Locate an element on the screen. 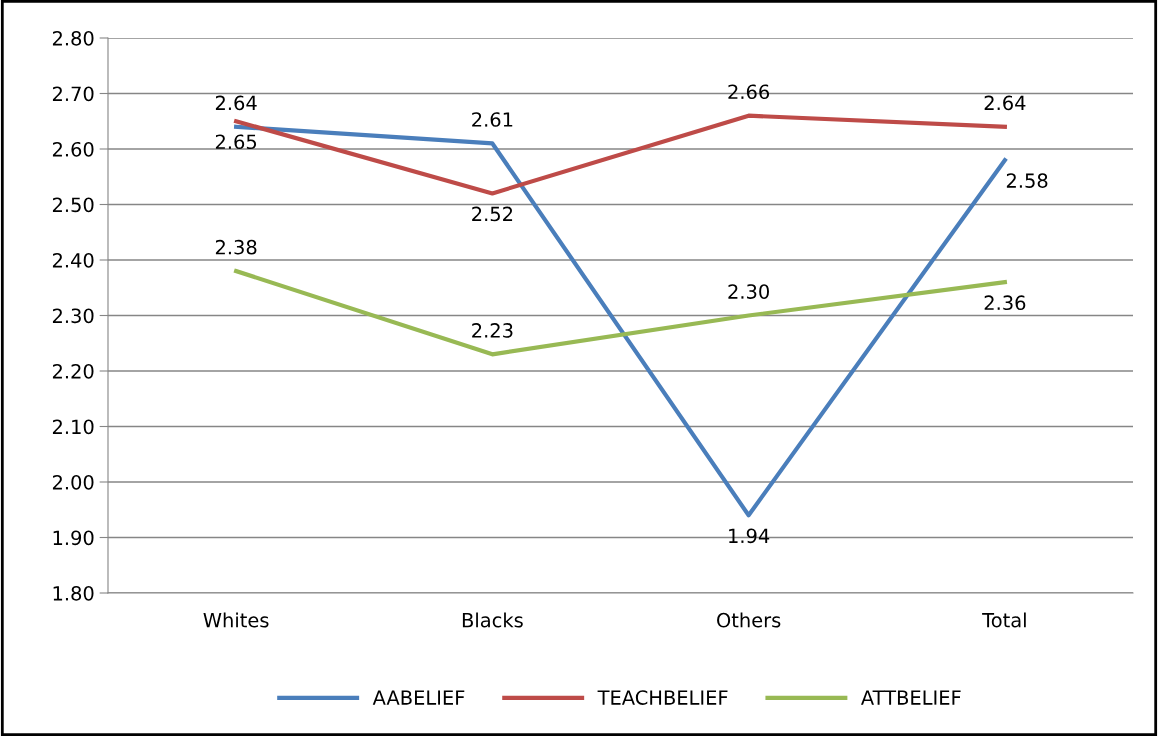  data-label: 2.36 is located at coordinates (1005, 303).